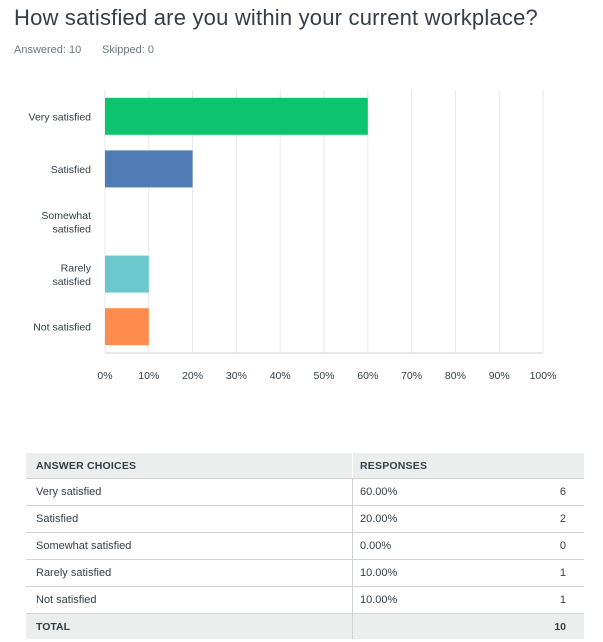 The image size is (603, 642). I want to click on table-row: Rarely satisfied 10.00% 1, so click(305, 573).